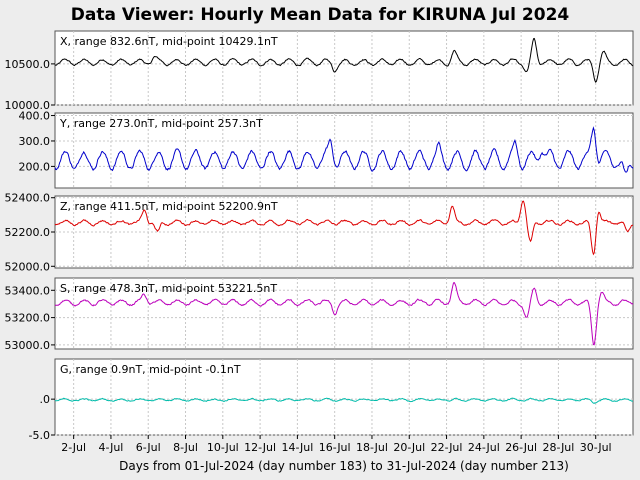 The image size is (640, 480). I want to click on y-tick-label: -5.0, so click(39, 435).